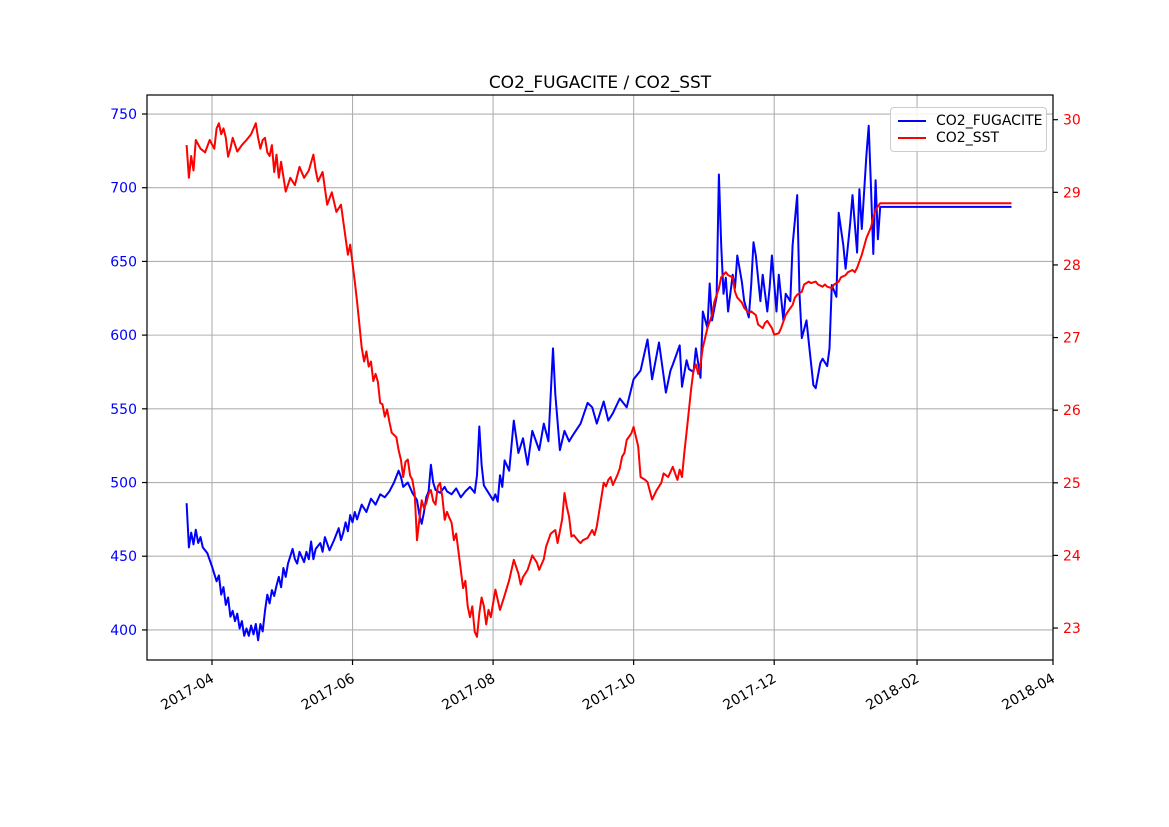  I want to click on legend-entry-co2-fugacite: CO2_FUGACITE, so click(970, 121).